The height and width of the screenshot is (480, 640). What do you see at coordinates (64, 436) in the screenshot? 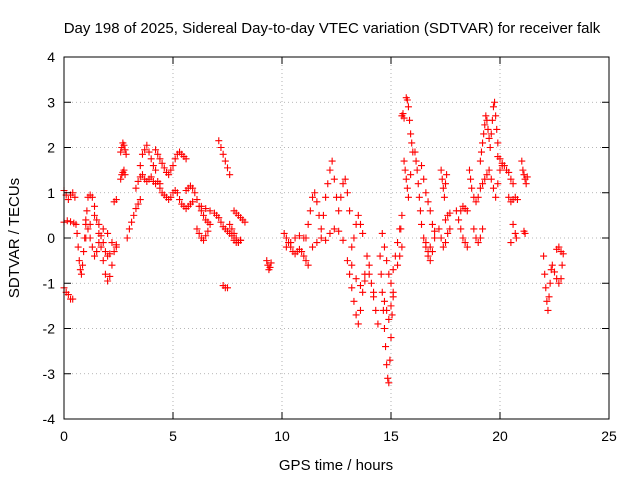
I see `x-tick-label: 0` at bounding box center [64, 436].